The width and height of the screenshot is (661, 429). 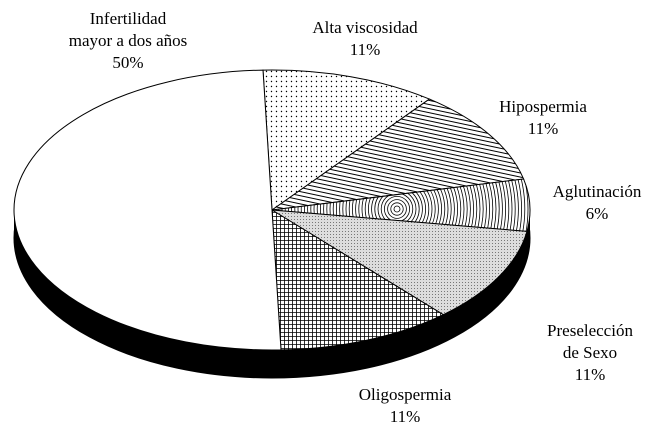 What do you see at coordinates (543, 106) in the screenshot?
I see `category-name: Hipospermia` at bounding box center [543, 106].